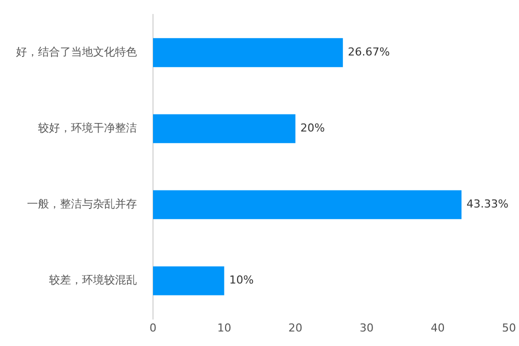 The image size is (519, 346). I want to click on y-tick-label: 好，结合了当地文化特色, so click(76, 51).